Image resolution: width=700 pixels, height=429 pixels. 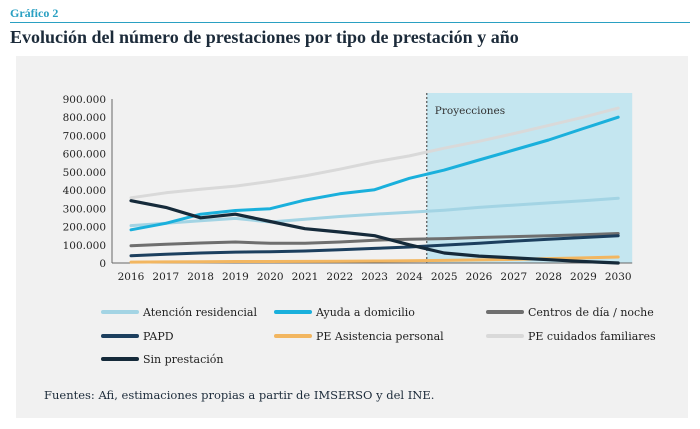 I want to click on x-tick-label: 2030, so click(x=618, y=277).